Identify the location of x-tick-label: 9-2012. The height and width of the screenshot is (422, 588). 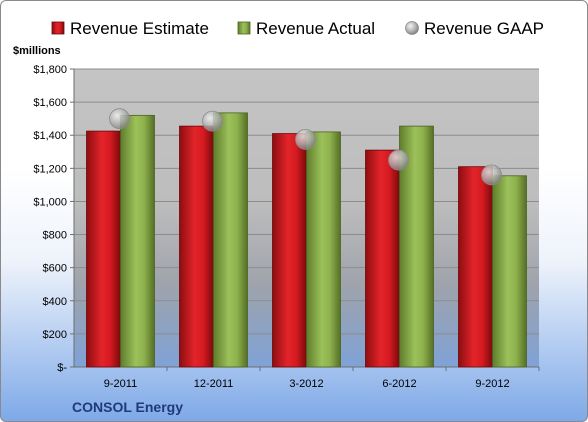
(492, 384).